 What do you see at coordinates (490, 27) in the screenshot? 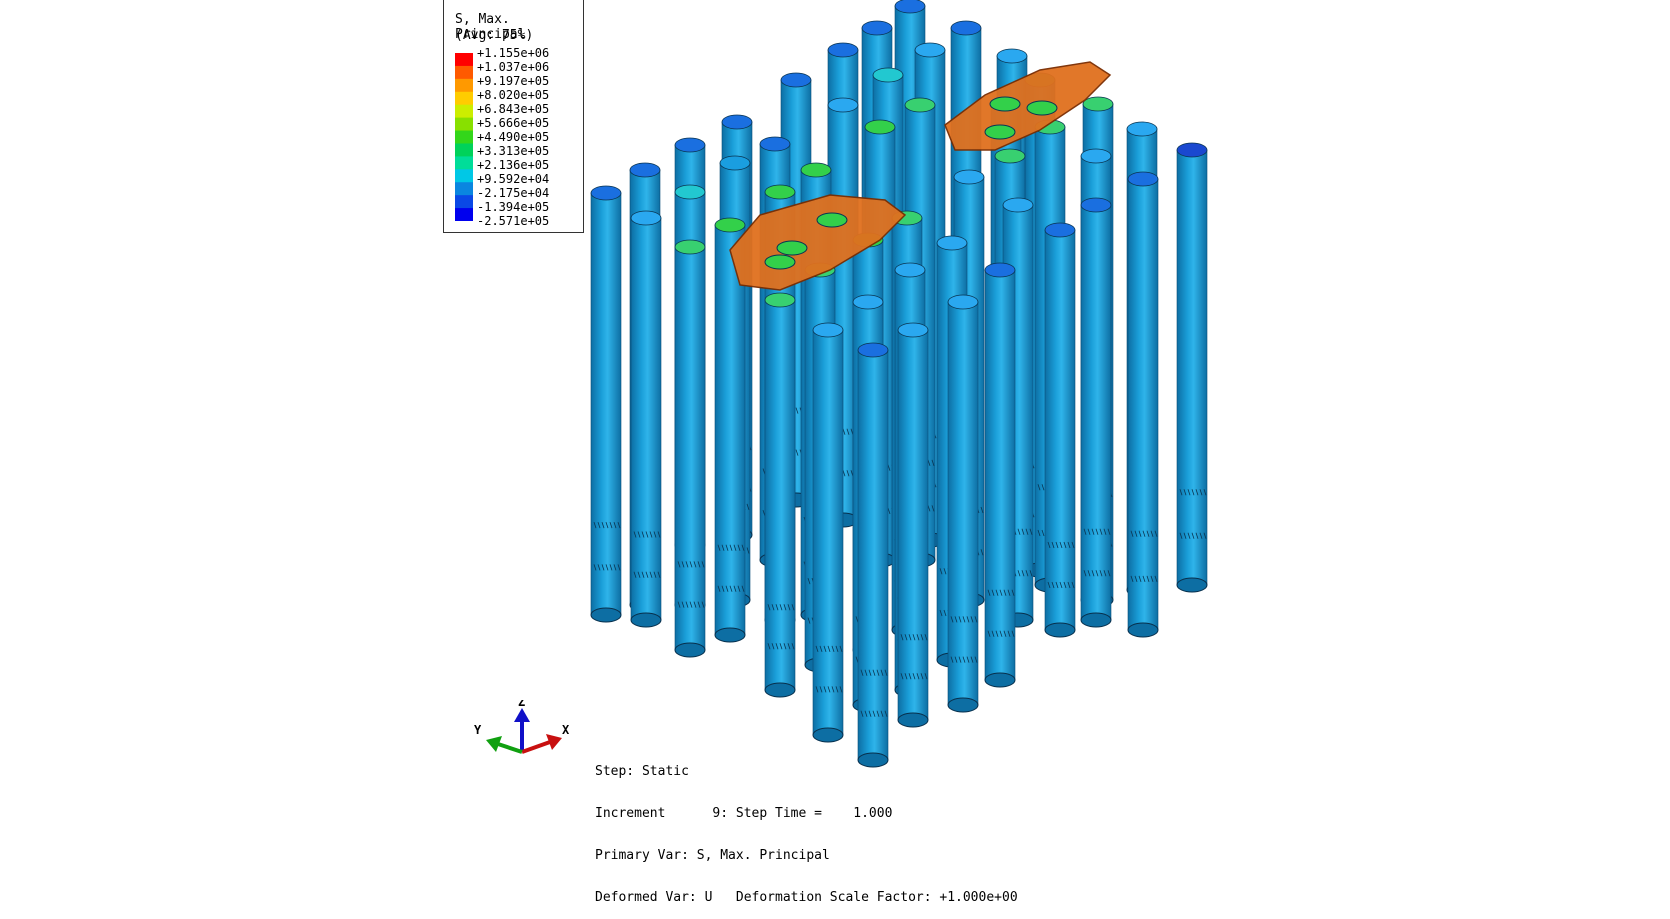
I see `legend-title: S, Max. Principal` at bounding box center [490, 27].